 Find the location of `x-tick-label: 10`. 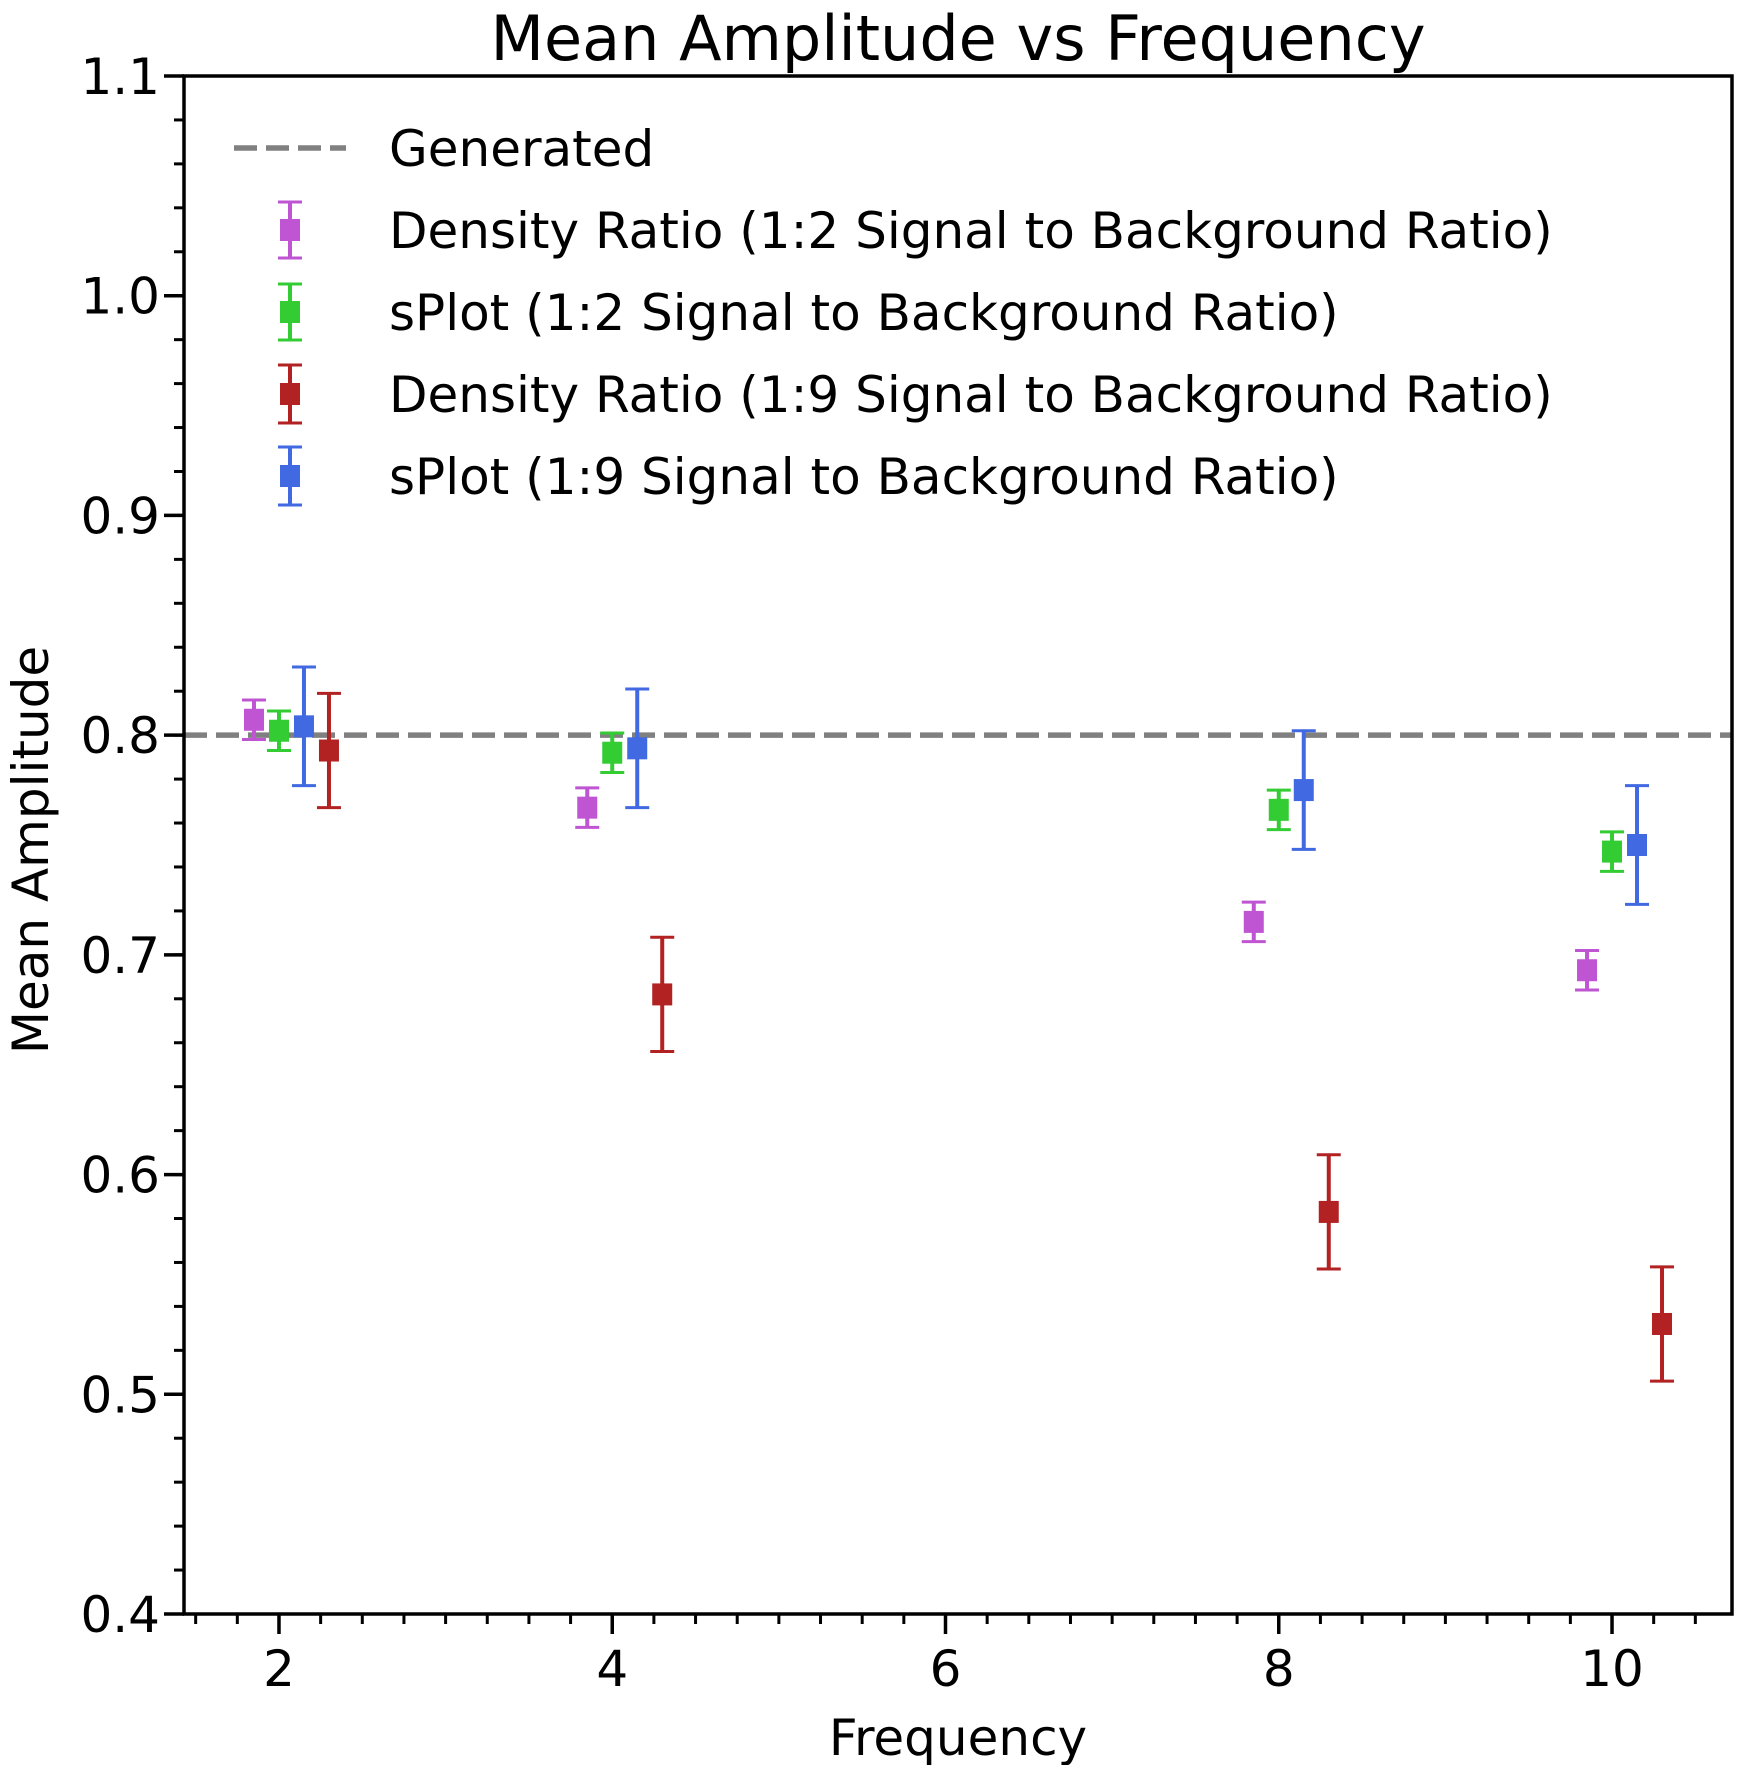

x-tick-label: 10 is located at coordinates (1612, 1669).